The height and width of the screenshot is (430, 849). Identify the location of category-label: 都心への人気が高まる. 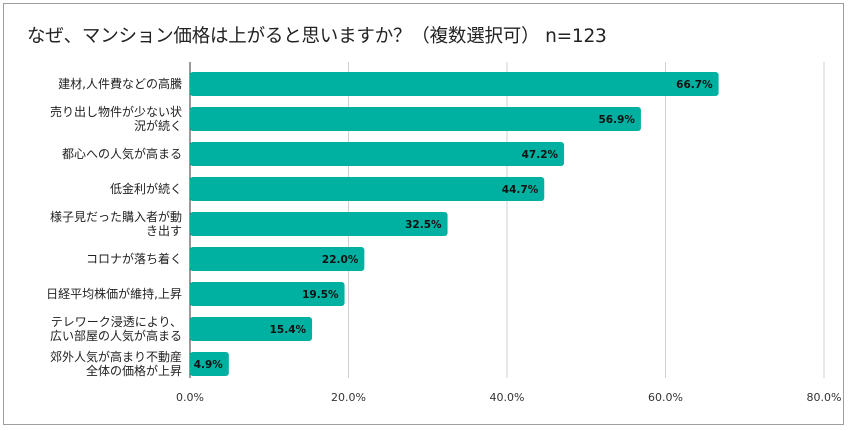
(122, 153).